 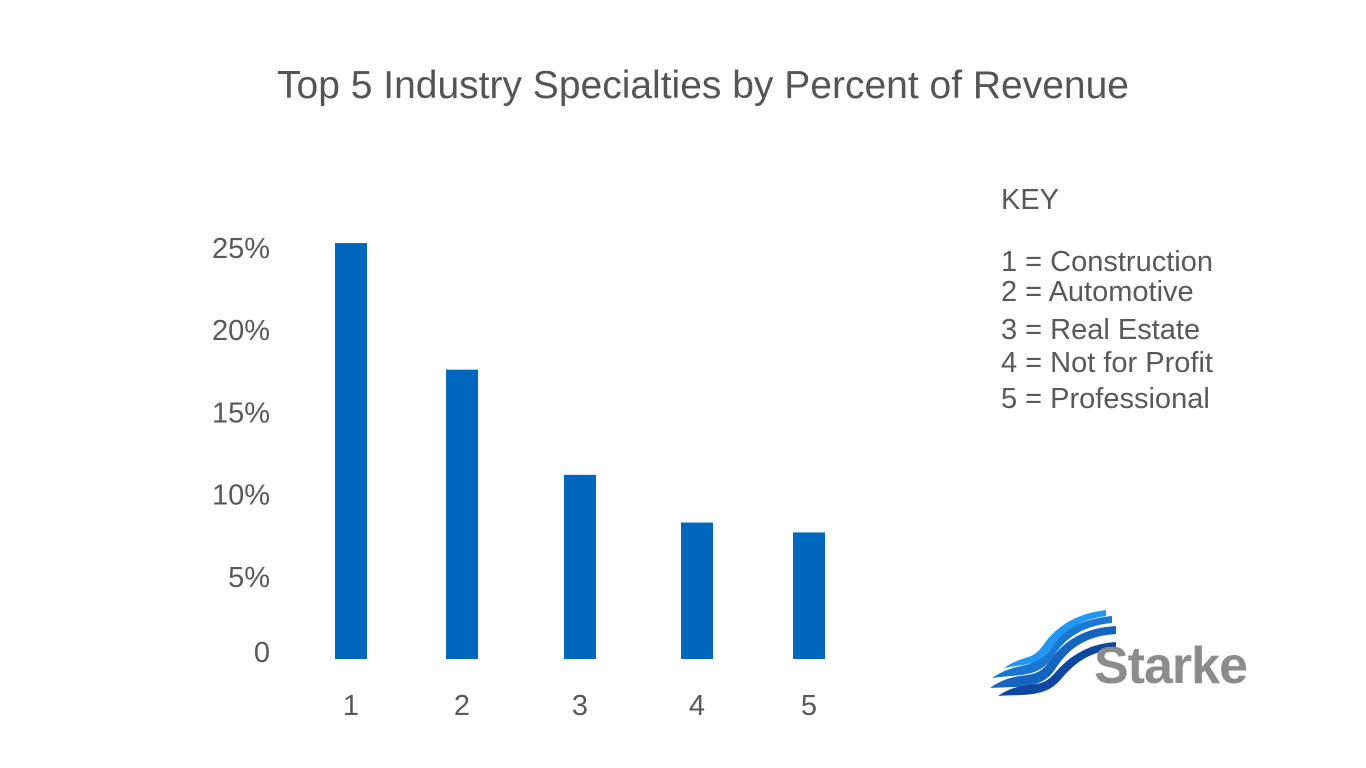 What do you see at coordinates (809, 706) in the screenshot?
I see `x-tick-label: 5` at bounding box center [809, 706].